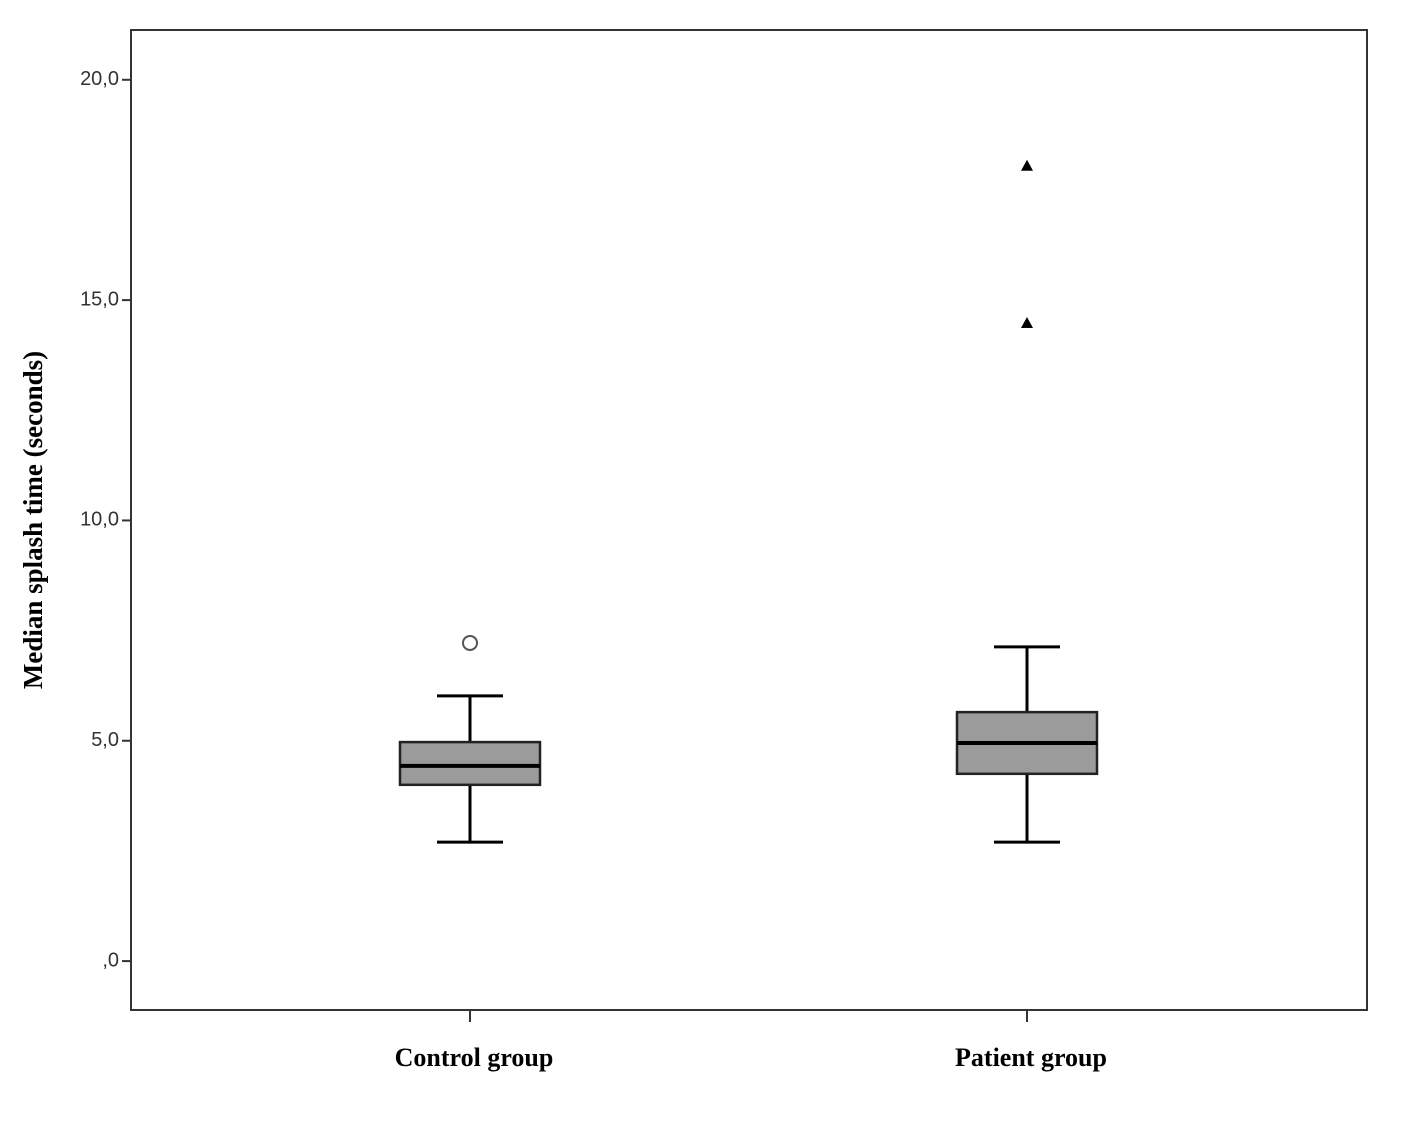 This screenshot has height=1128, width=1417. What do you see at coordinates (99, 520) in the screenshot?
I see `y-tick-label: 10,0` at bounding box center [99, 520].